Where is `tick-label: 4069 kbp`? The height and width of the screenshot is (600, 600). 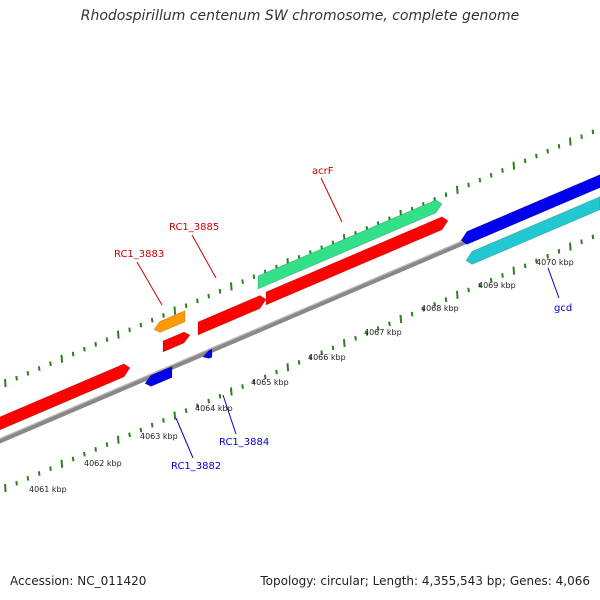 tick-label: 4069 kbp is located at coordinates (497, 285).